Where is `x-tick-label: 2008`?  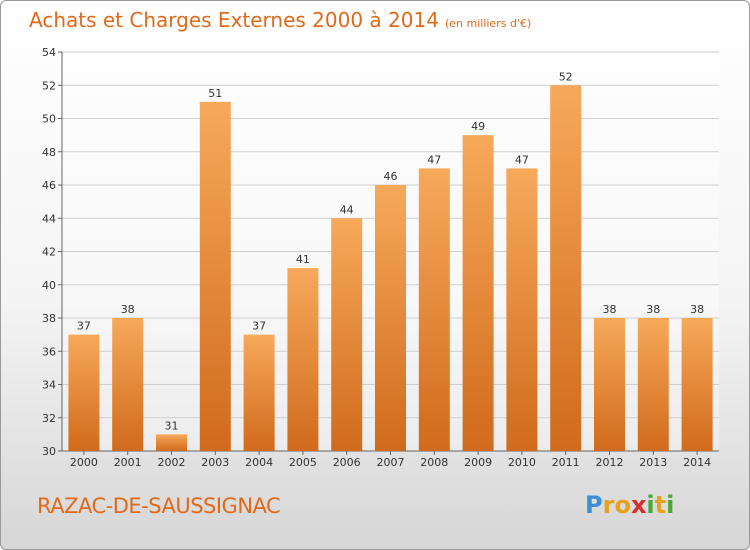 x-tick-label: 2008 is located at coordinates (434, 462).